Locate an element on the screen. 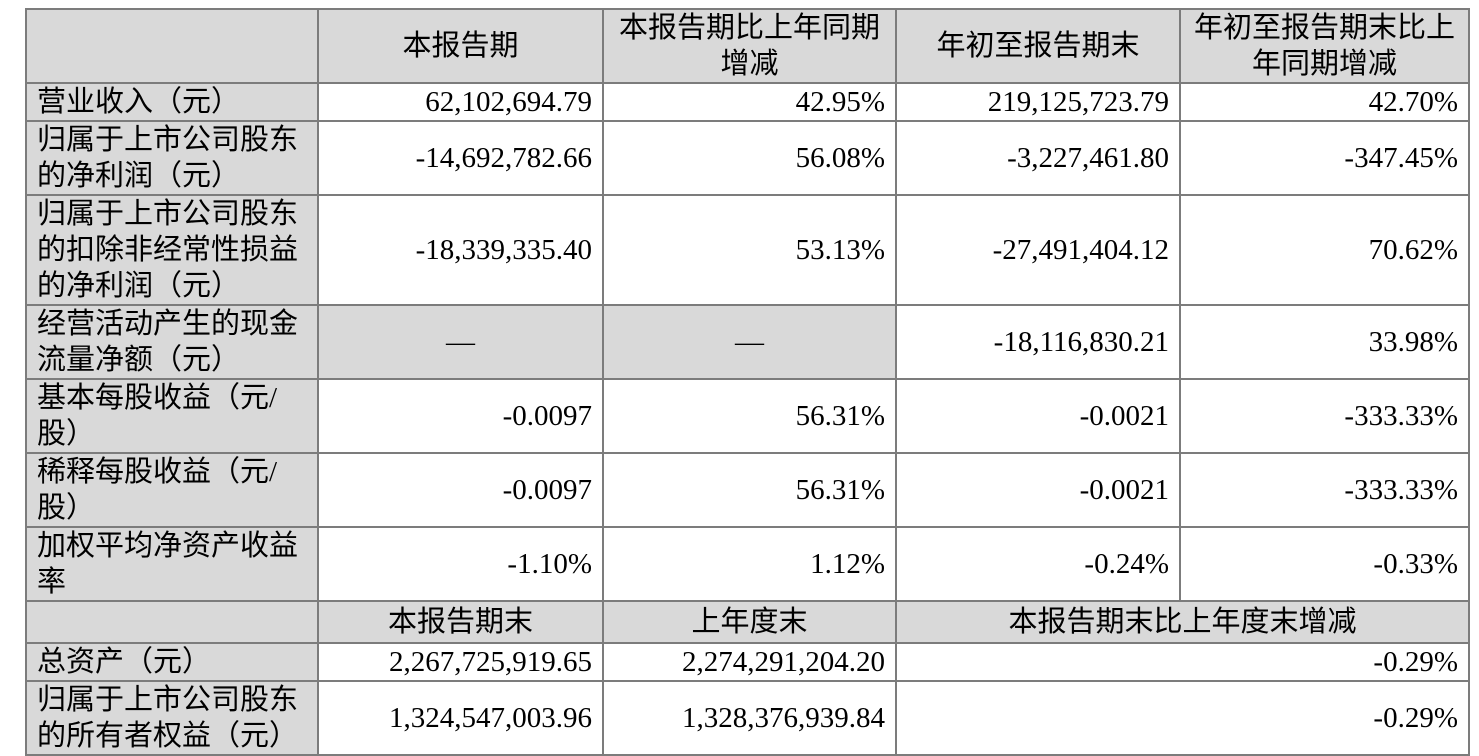 The height and width of the screenshot is (756, 1479). operating-cash-flow-ytd: -18,116,830.21 is located at coordinates (1038, 342).